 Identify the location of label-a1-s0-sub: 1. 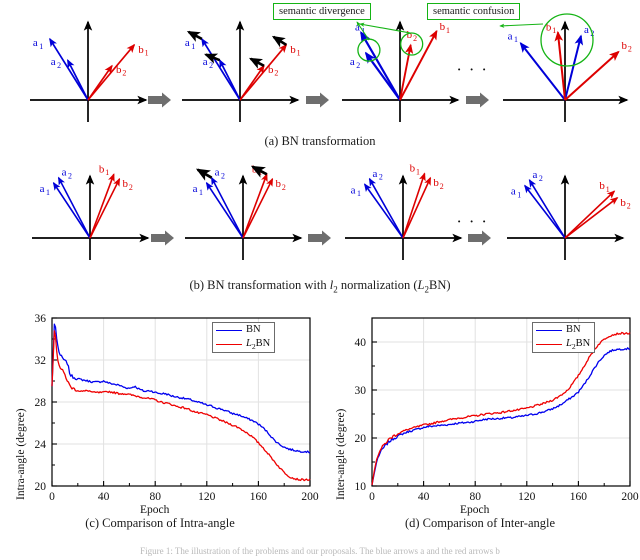
(41, 46).